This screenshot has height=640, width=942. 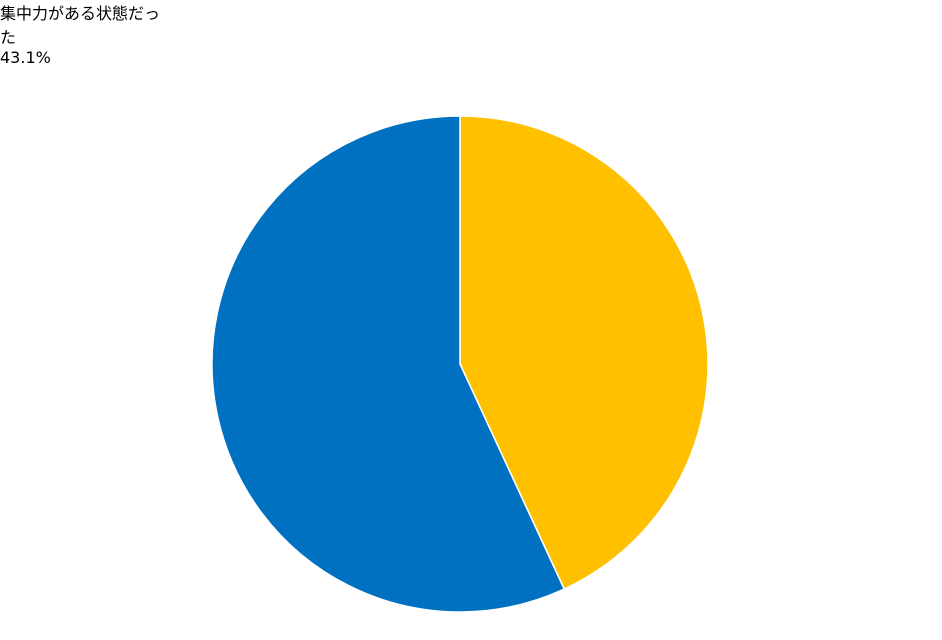 I want to click on value-label: 56.9%, so click(x=25, y=124).